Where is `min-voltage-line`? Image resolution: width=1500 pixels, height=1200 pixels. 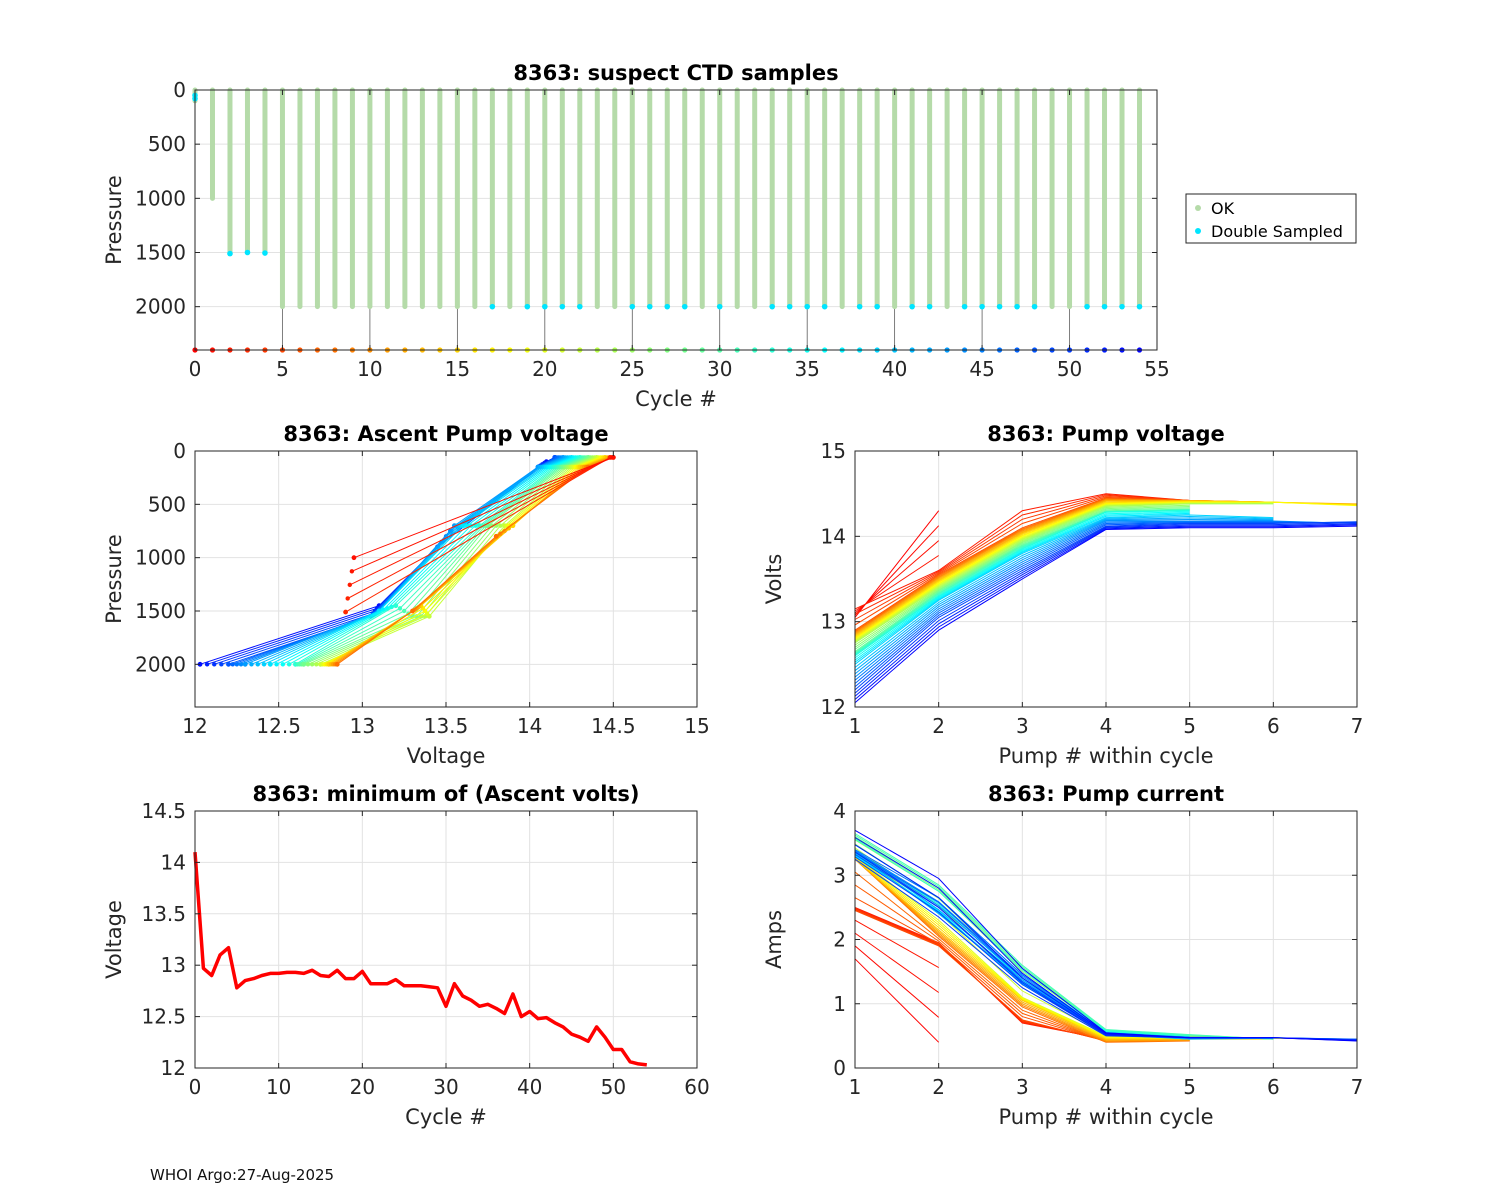 min-voltage-line is located at coordinates (420, 959).